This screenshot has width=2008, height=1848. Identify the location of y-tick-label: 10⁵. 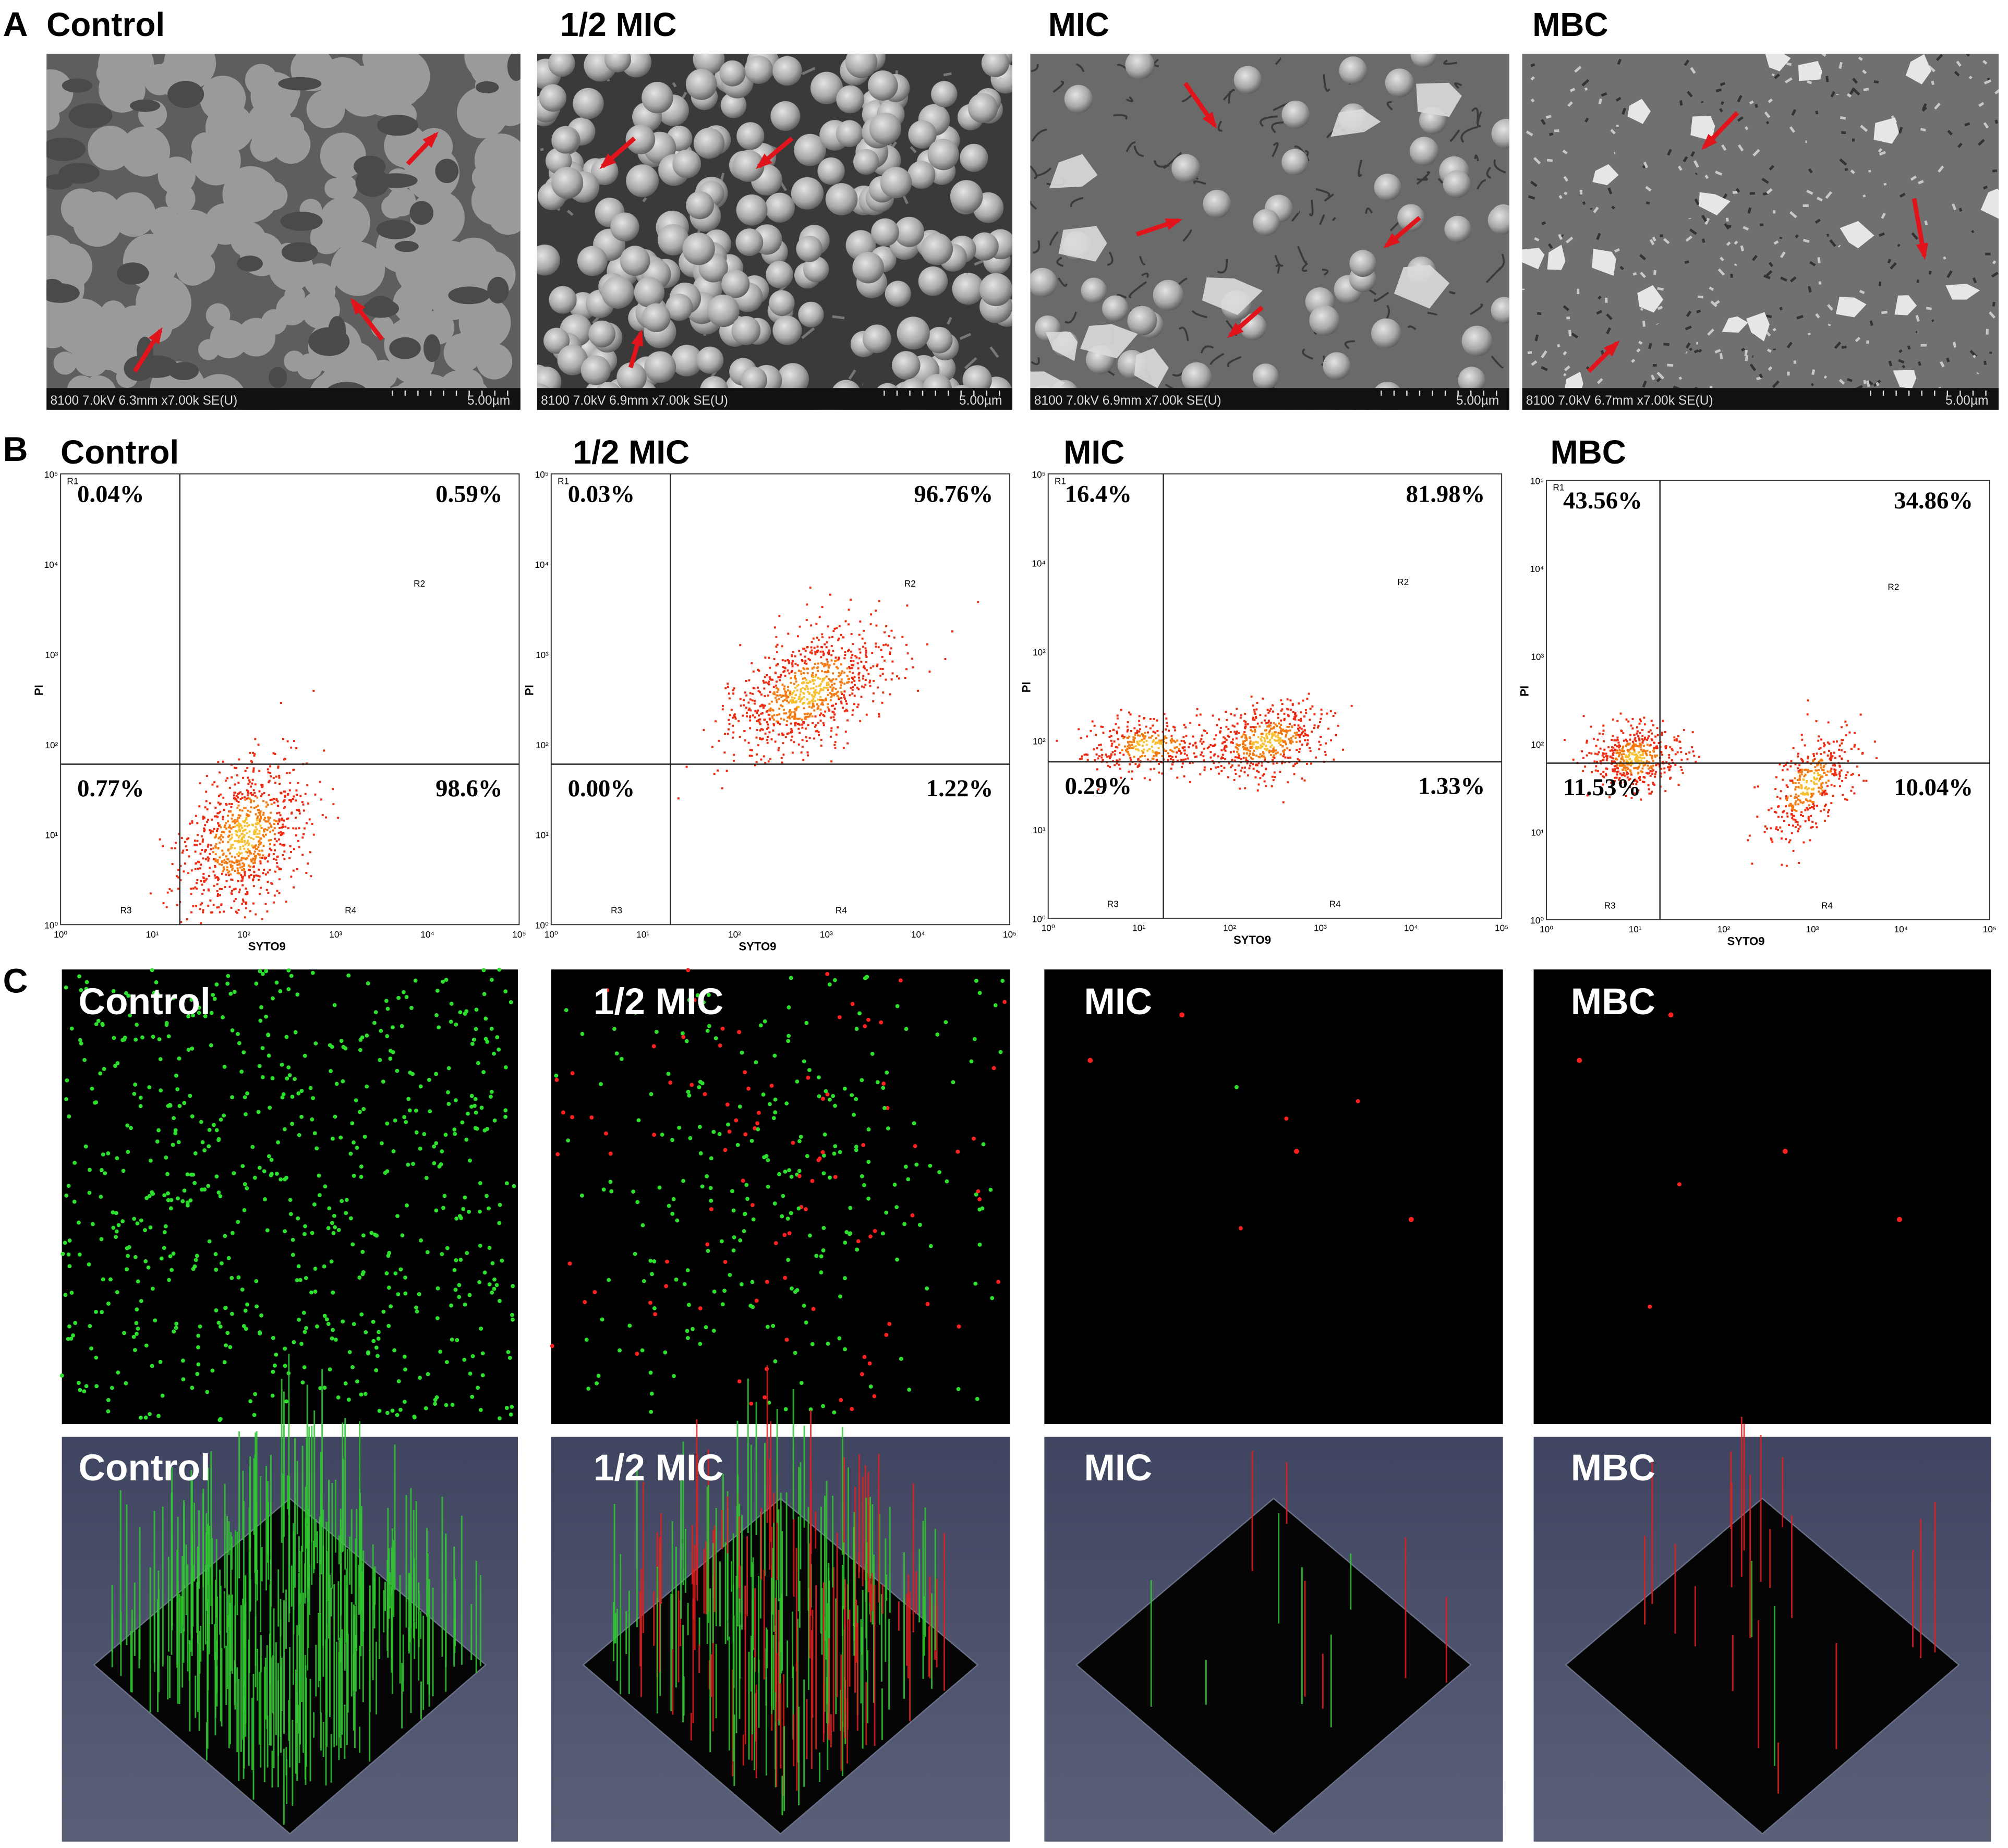
(542, 475).